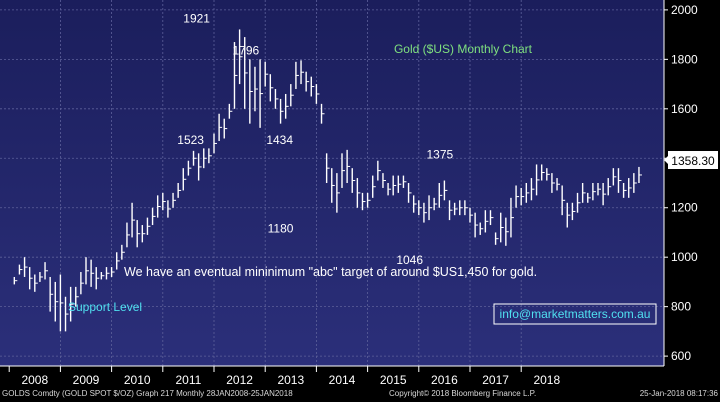  Describe the element at coordinates (684, 10) in the screenshot. I see `y-tick-label: 2000` at that location.